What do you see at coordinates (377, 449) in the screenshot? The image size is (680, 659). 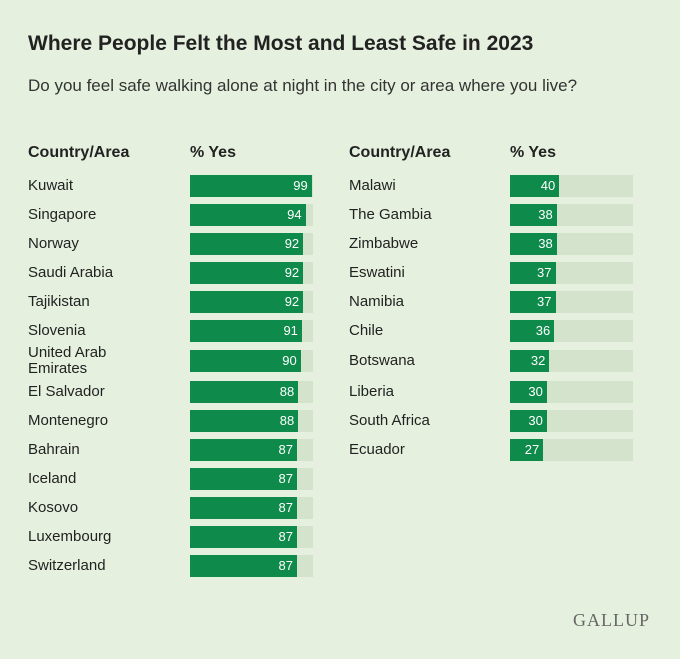 I see `category-label: Ecuador` at bounding box center [377, 449].